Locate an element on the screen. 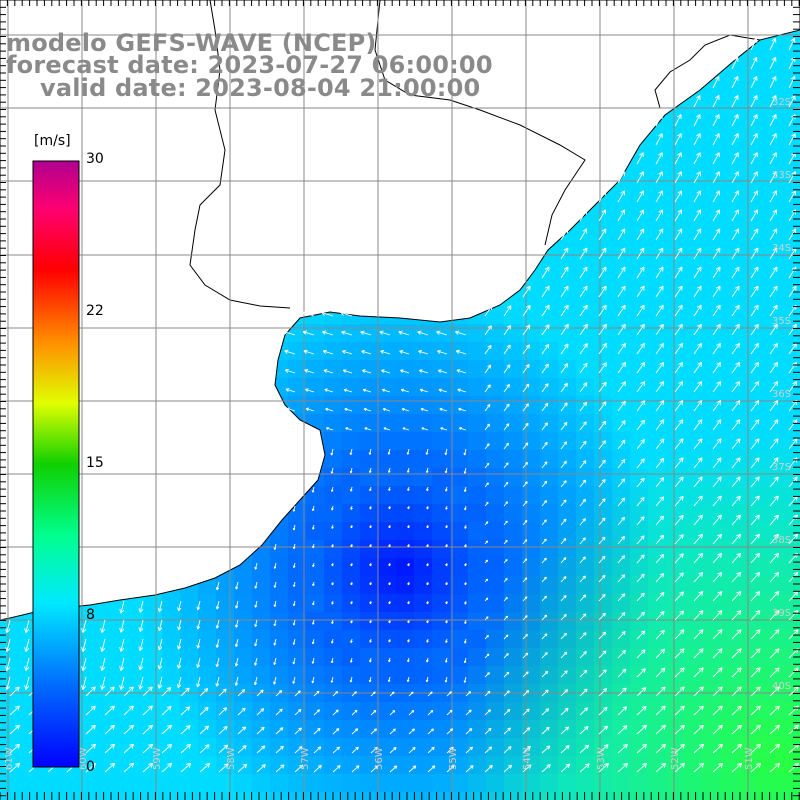 Image resolution: width=800 pixels, height=800 pixels. colorbar-unit: [m/s] is located at coordinates (52, 141).